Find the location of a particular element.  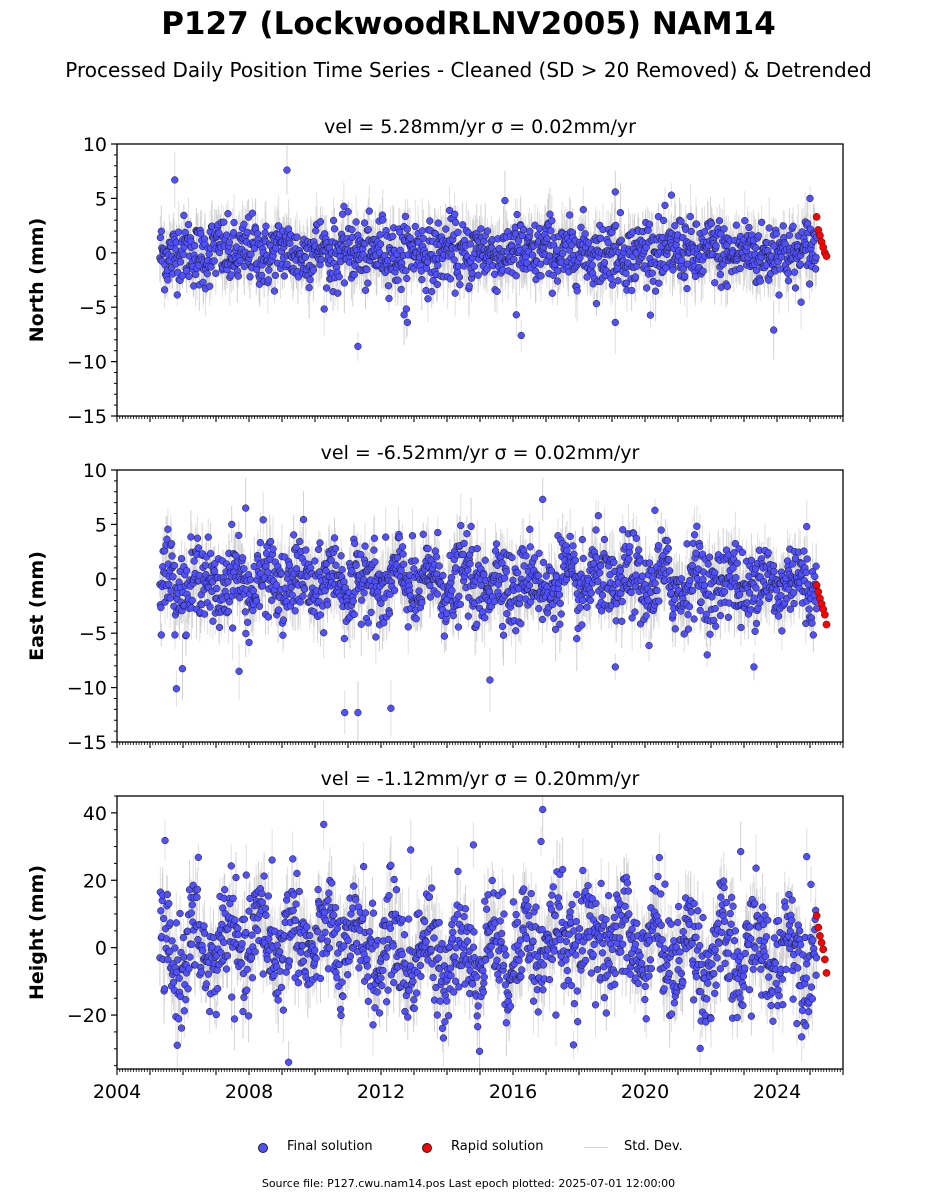

panel-title: vel = 5.28mm/yr σ = 0.02mm/yr is located at coordinates (480, 127).